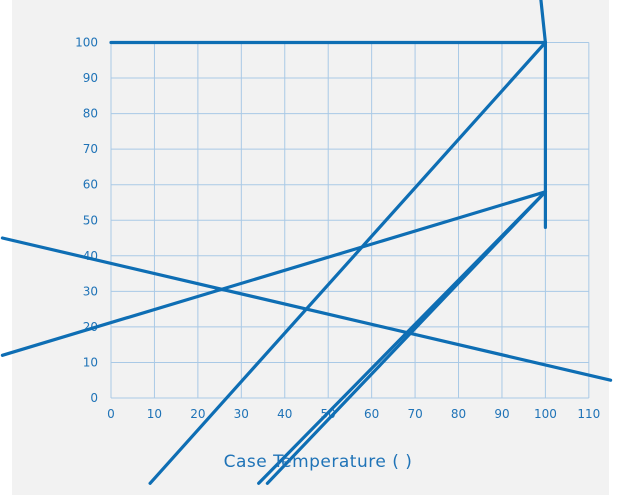 Image resolution: width=621 pixels, height=495 pixels. Describe the element at coordinates (241, 414) in the screenshot. I see `x-tick-label: 30` at that location.